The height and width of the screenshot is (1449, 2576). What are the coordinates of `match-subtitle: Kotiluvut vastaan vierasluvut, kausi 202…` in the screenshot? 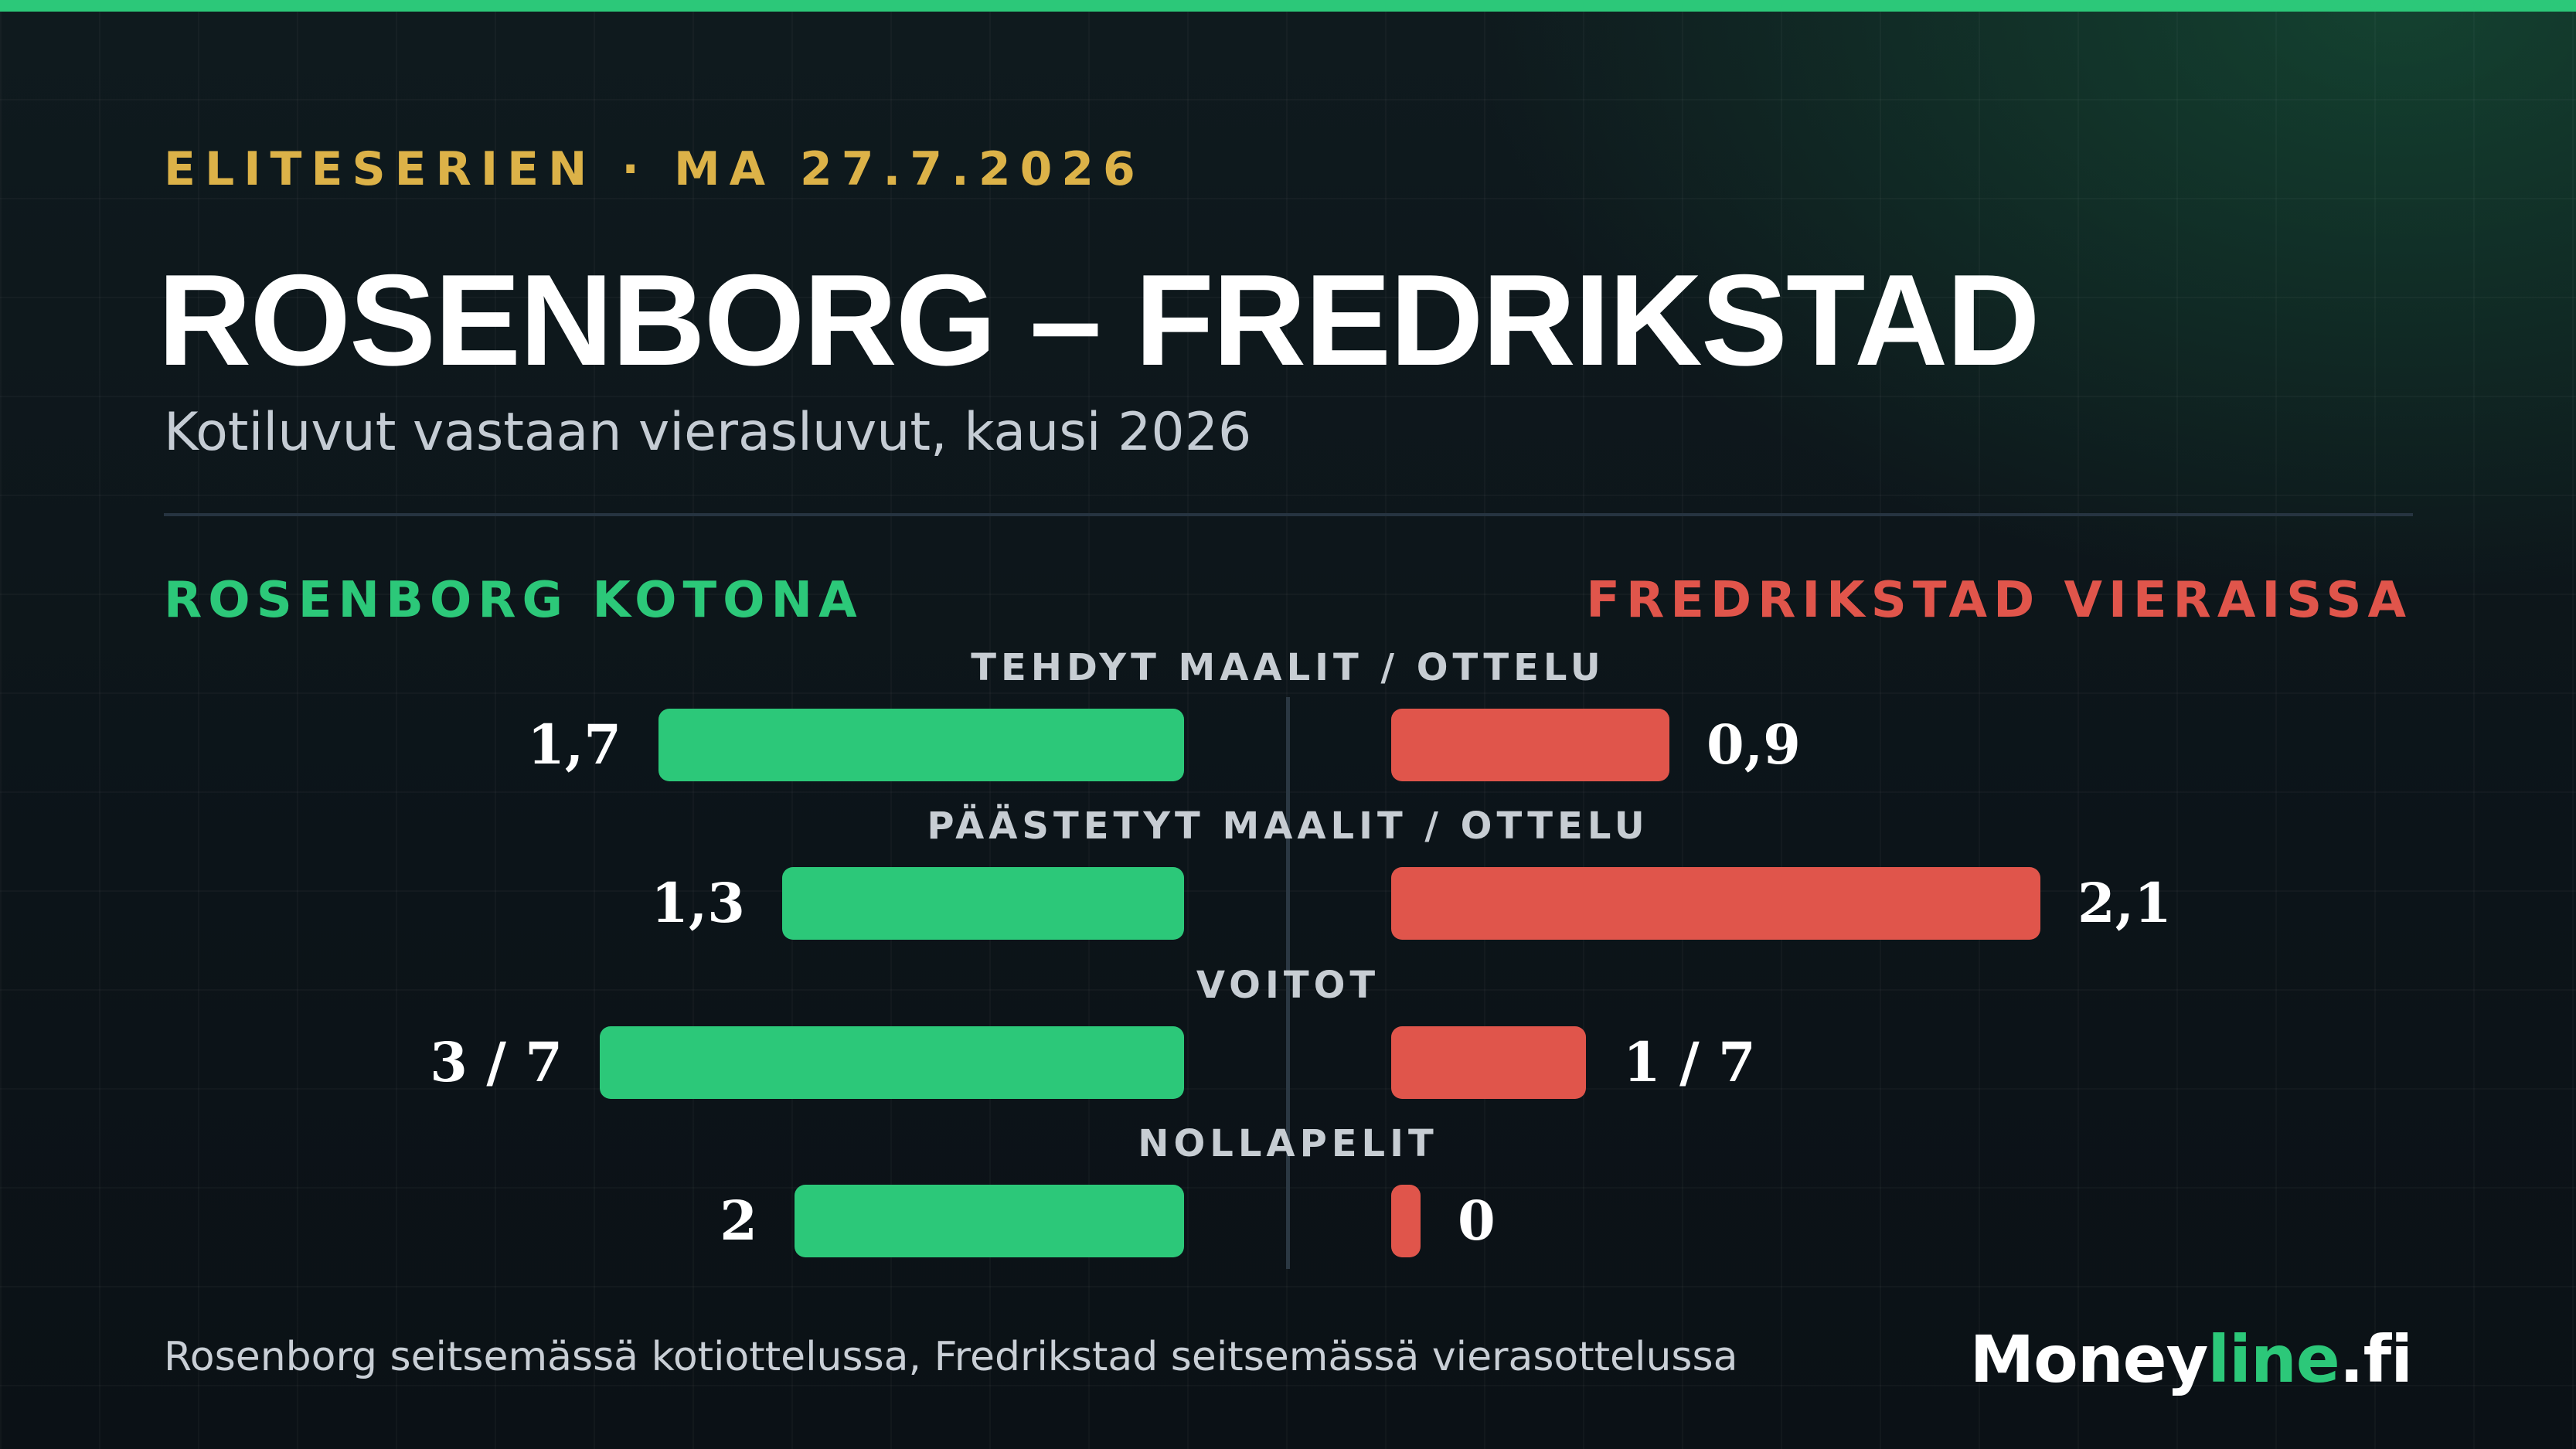 It's located at (708, 432).